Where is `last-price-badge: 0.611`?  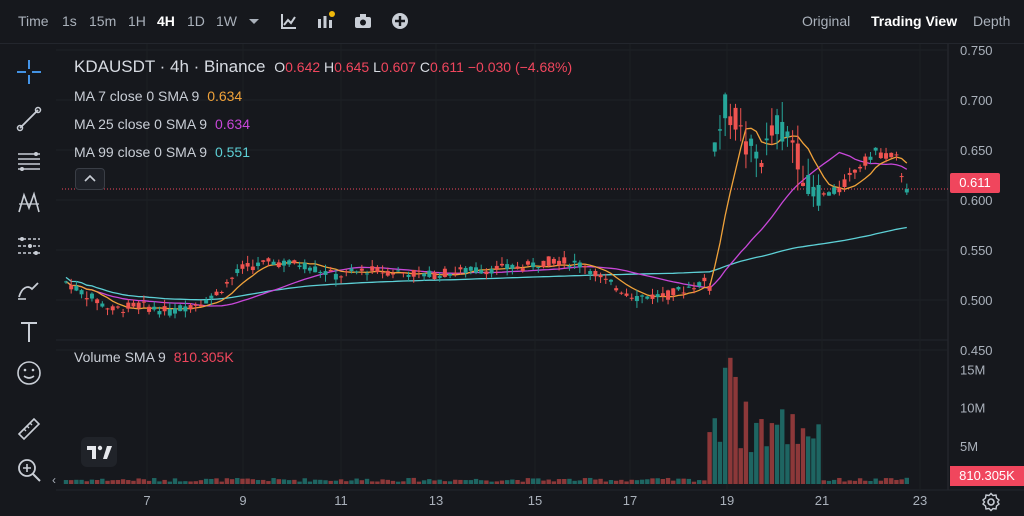 last-price-badge: 0.611 is located at coordinates (975, 183).